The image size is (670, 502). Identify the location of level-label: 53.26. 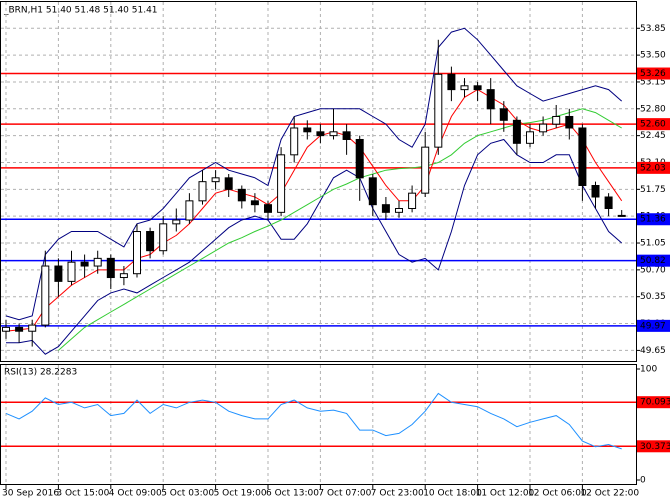
(653, 74).